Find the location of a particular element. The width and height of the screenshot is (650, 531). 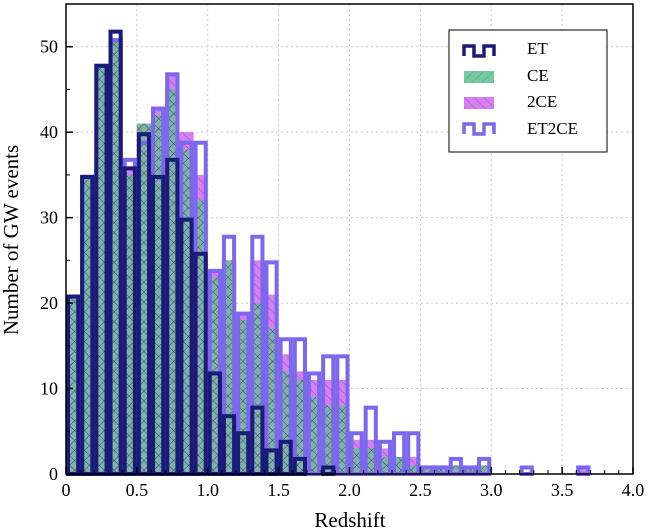

legend-label-ce: CE is located at coordinates (538, 75).